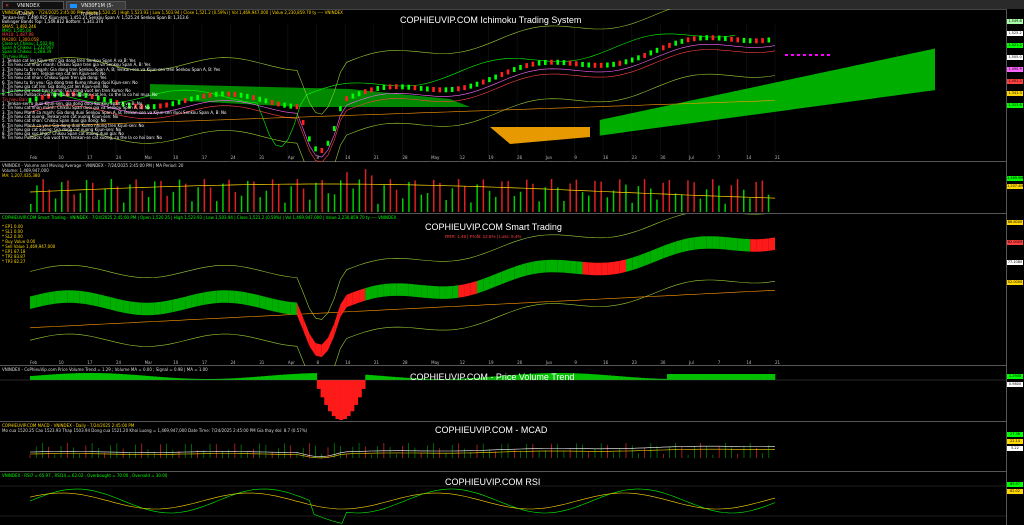 This screenshot has width=1024, height=525. What do you see at coordinates (1015, 262) in the screenshot?
I see `price-tag: 77.1080` at bounding box center [1015, 262].